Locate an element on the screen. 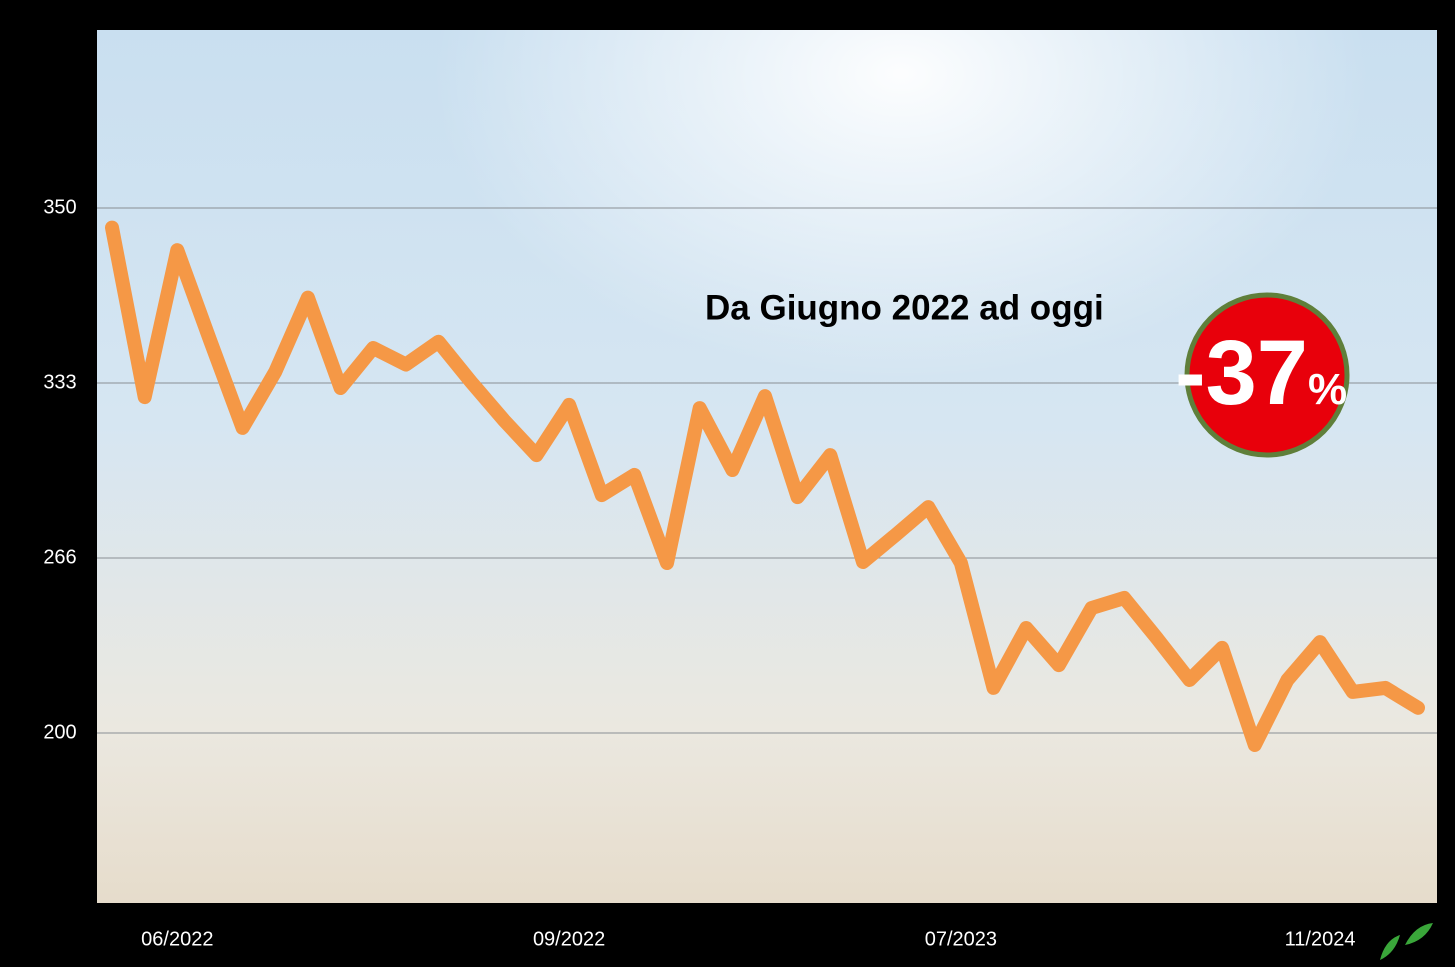 The height and width of the screenshot is (967, 1455). badge-unit: % is located at coordinates (1327, 389).